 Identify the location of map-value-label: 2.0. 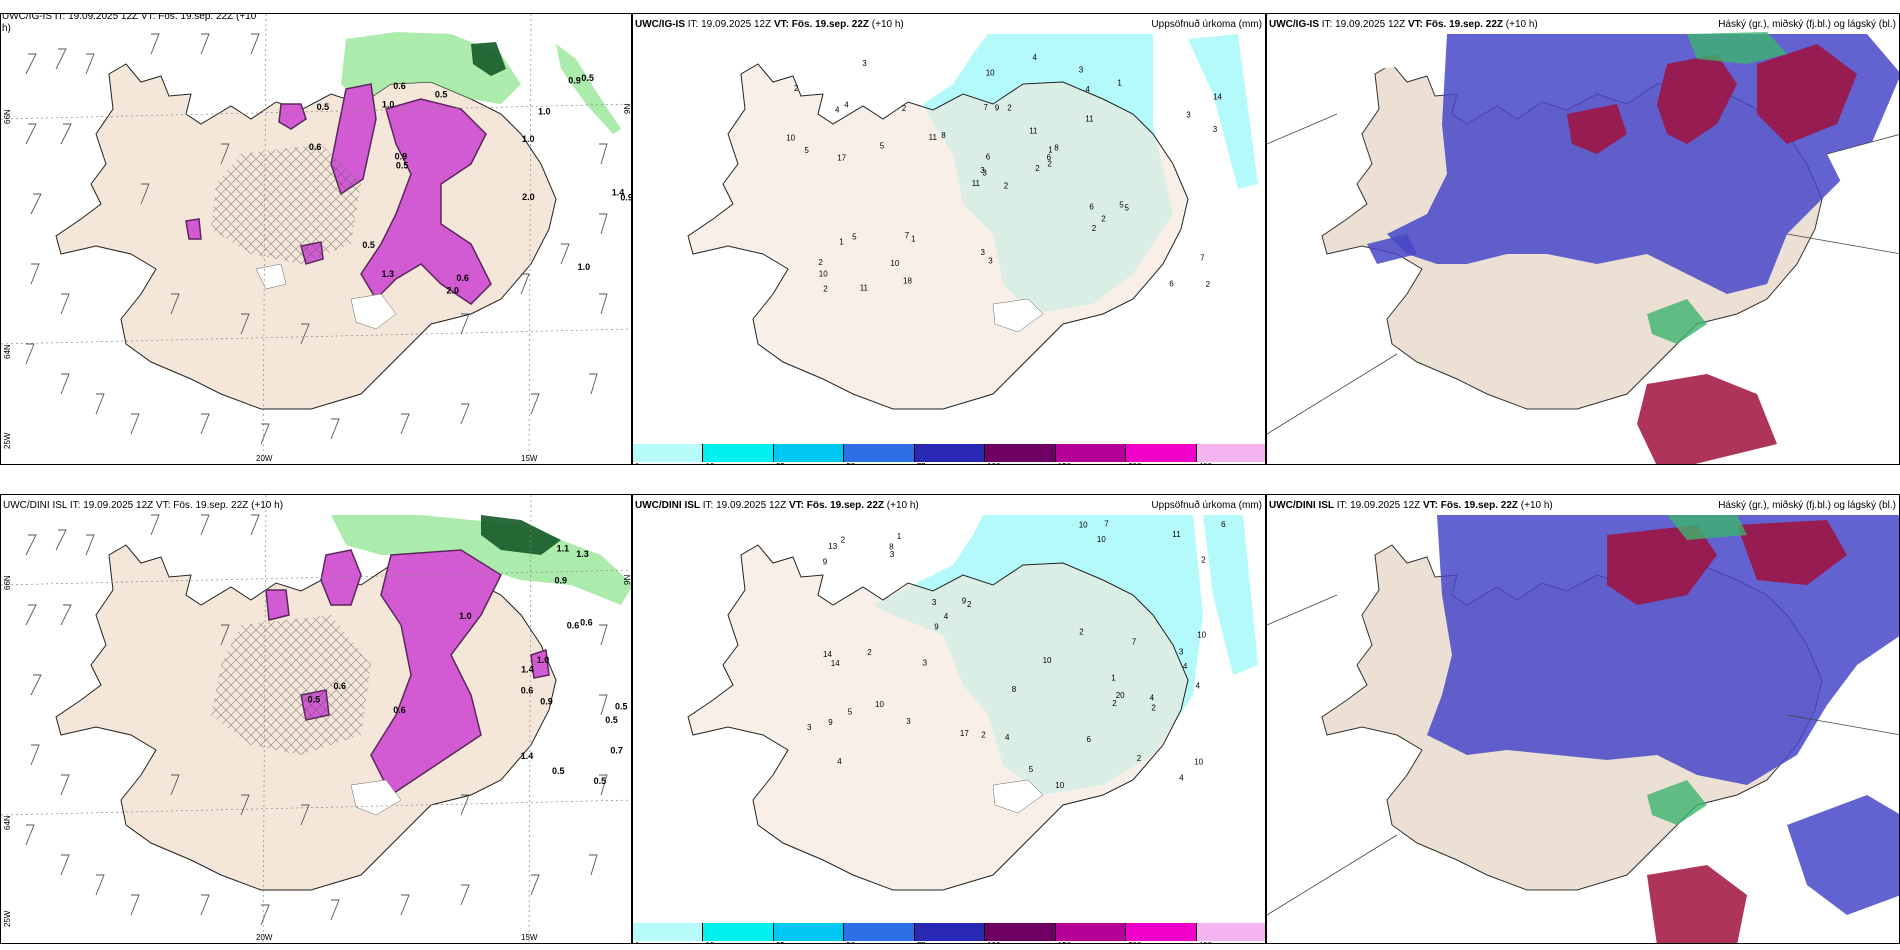
(453, 290).